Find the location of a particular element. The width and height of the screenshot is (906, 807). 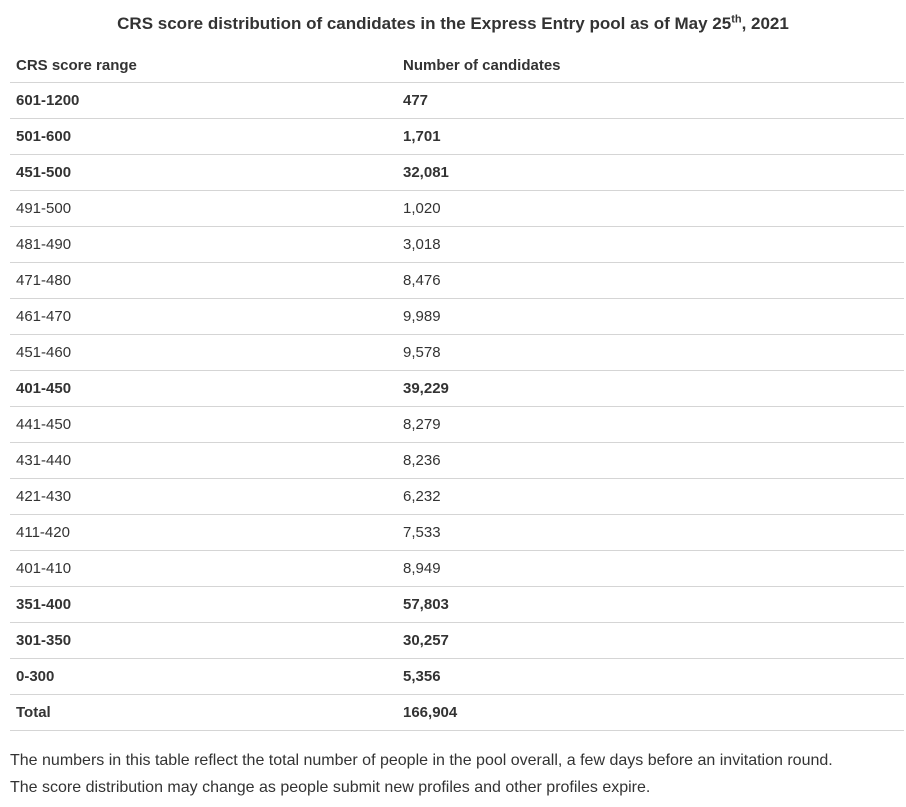

candidate-count-cell: 57,803 is located at coordinates (426, 604).